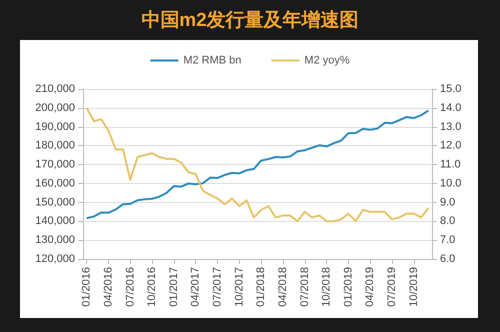 The height and width of the screenshot is (332, 500). What do you see at coordinates (212, 60) in the screenshot?
I see `legend-label: M2 RMB bn` at bounding box center [212, 60].